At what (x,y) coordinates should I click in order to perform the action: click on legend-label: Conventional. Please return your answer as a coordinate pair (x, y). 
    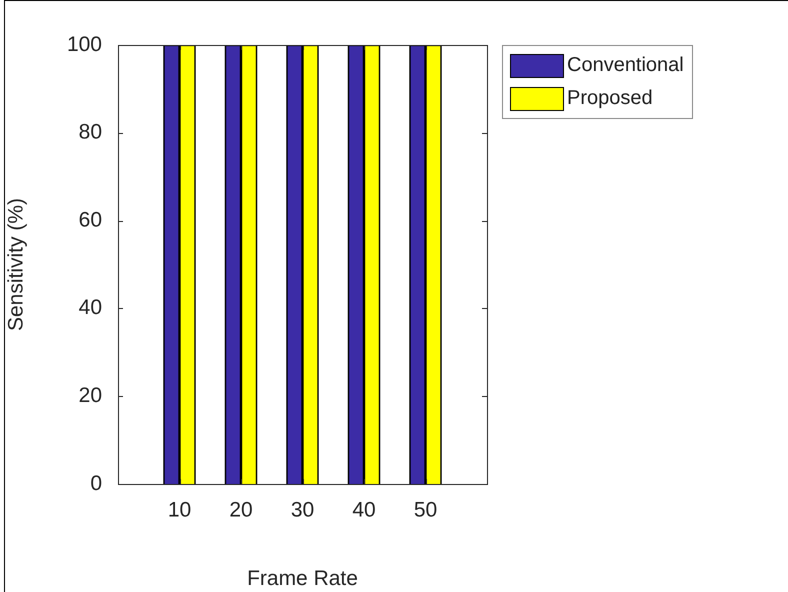
    Looking at the image, I should click on (625, 65).